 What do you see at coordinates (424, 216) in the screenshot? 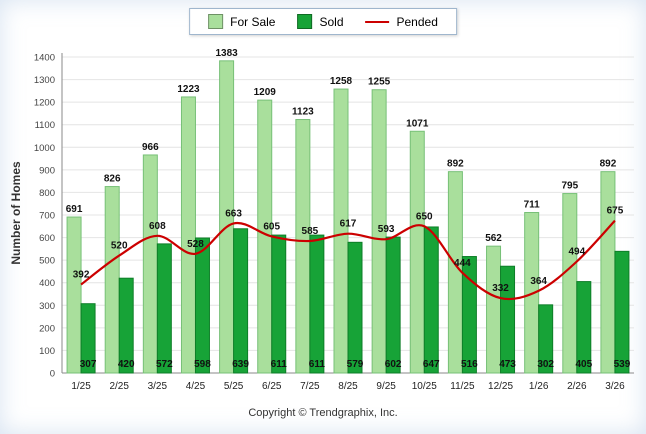
I see `pended-label: 650` at bounding box center [424, 216].